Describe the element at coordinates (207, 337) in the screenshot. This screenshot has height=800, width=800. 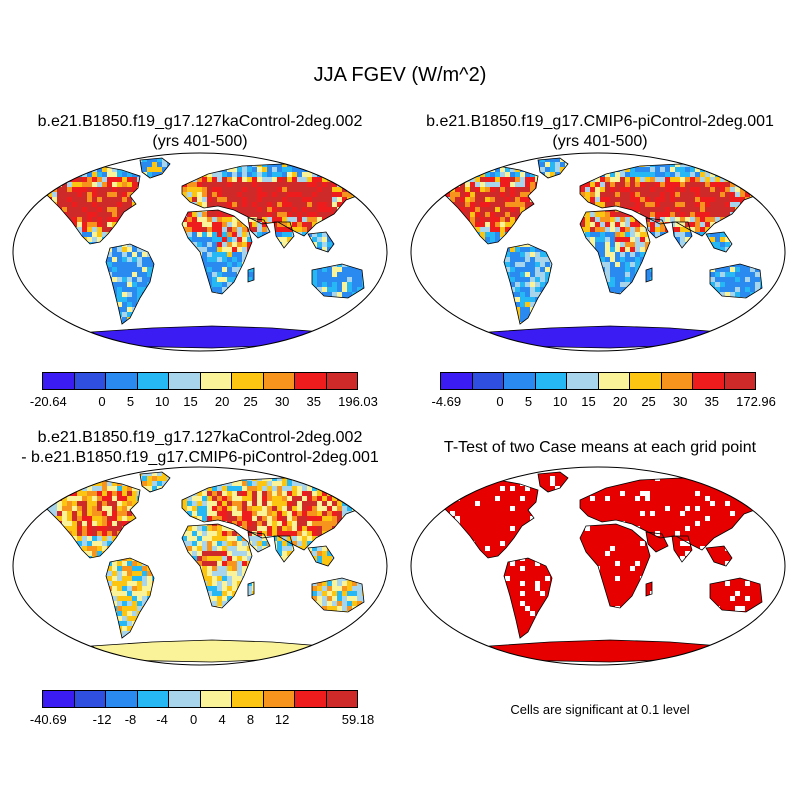
I see `antarctica` at that location.